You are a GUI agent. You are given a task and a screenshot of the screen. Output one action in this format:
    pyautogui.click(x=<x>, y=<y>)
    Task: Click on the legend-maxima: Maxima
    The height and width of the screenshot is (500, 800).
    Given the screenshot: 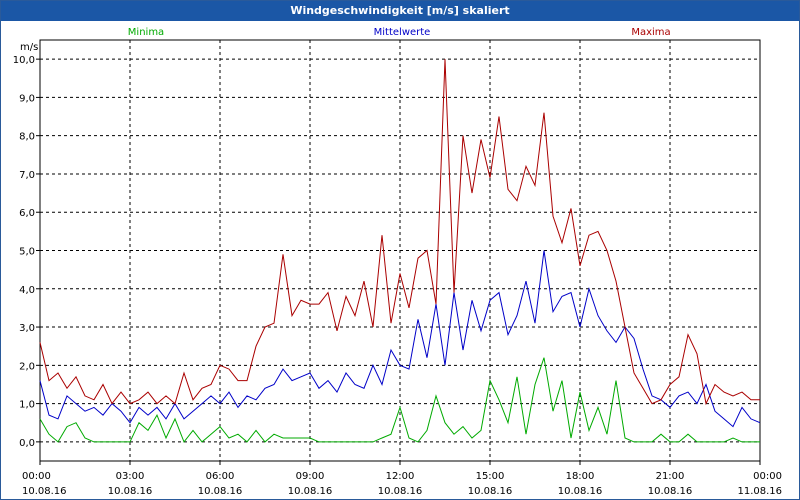 What is the action you would take?
    pyautogui.click(x=650, y=32)
    